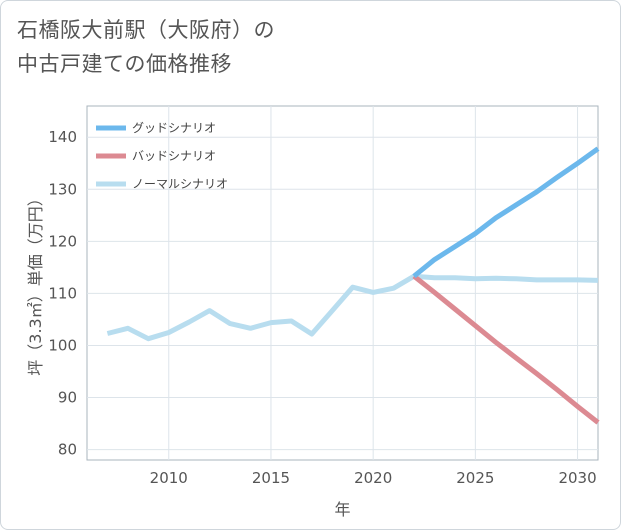 The height and width of the screenshot is (530, 621). What do you see at coordinates (146, 47) in the screenshot?
I see `chart-title: 石橋阪大前駅（大阪府）の 中古戸建ての価格推移` at bounding box center [146, 47].